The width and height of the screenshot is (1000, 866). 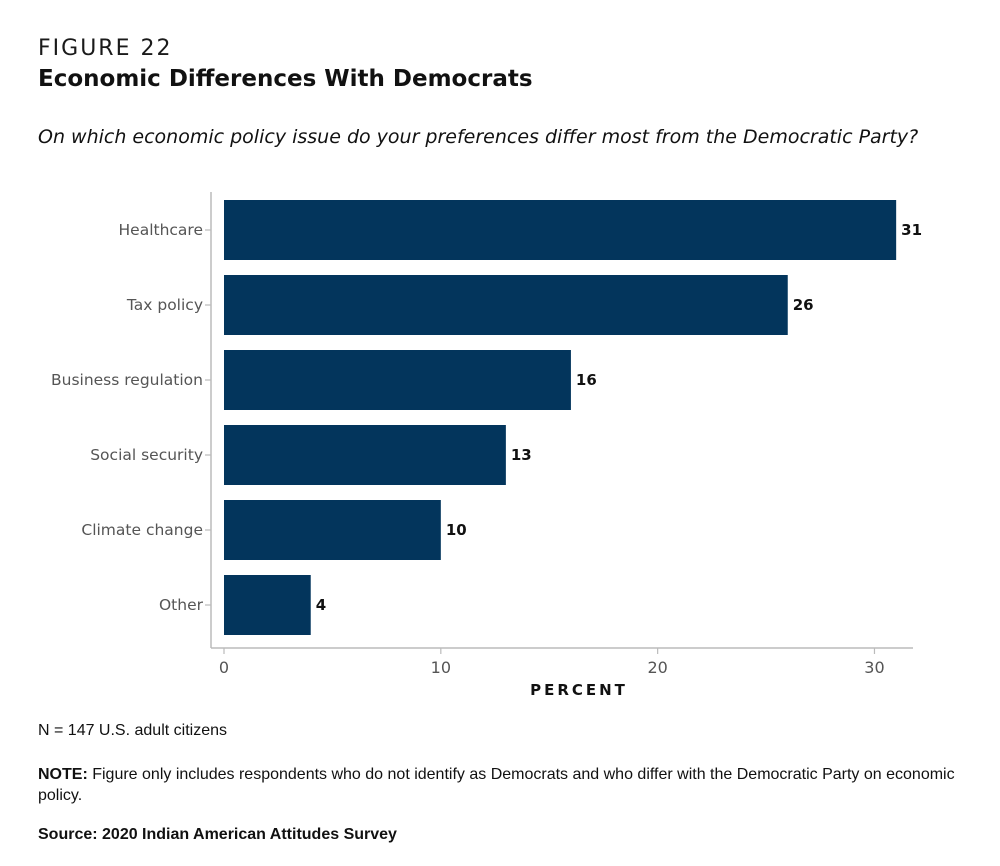 What do you see at coordinates (586, 380) in the screenshot?
I see `value-label: 16` at bounding box center [586, 380].